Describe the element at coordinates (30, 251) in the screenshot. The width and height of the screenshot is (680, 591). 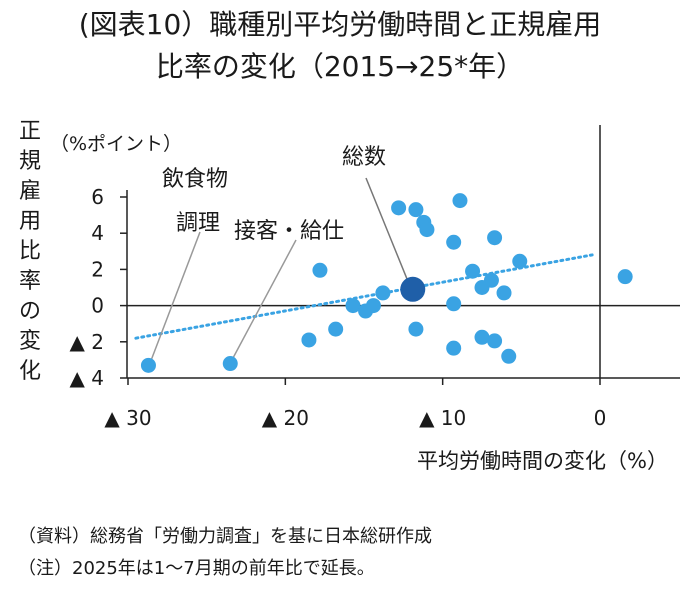
I see `y-axis-label-char: 比` at that location.